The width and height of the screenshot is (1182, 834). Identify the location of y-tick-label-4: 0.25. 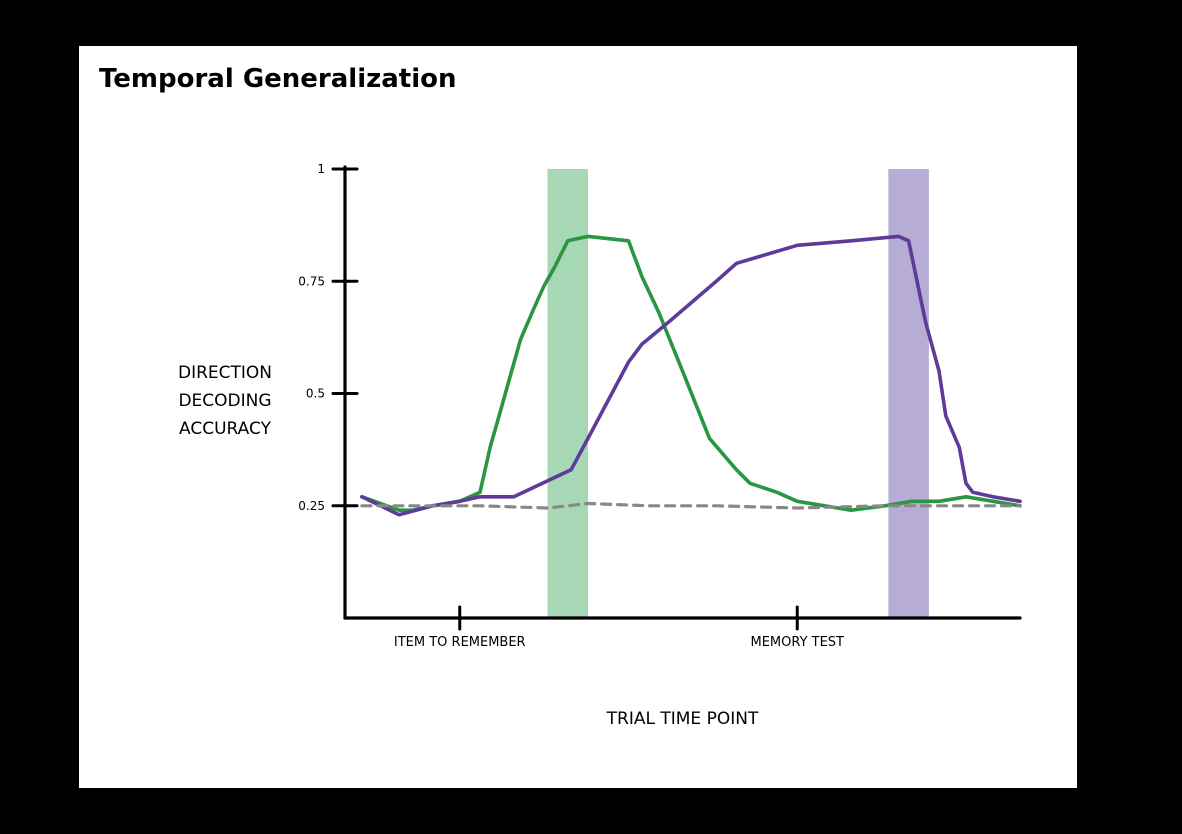
(311, 506).